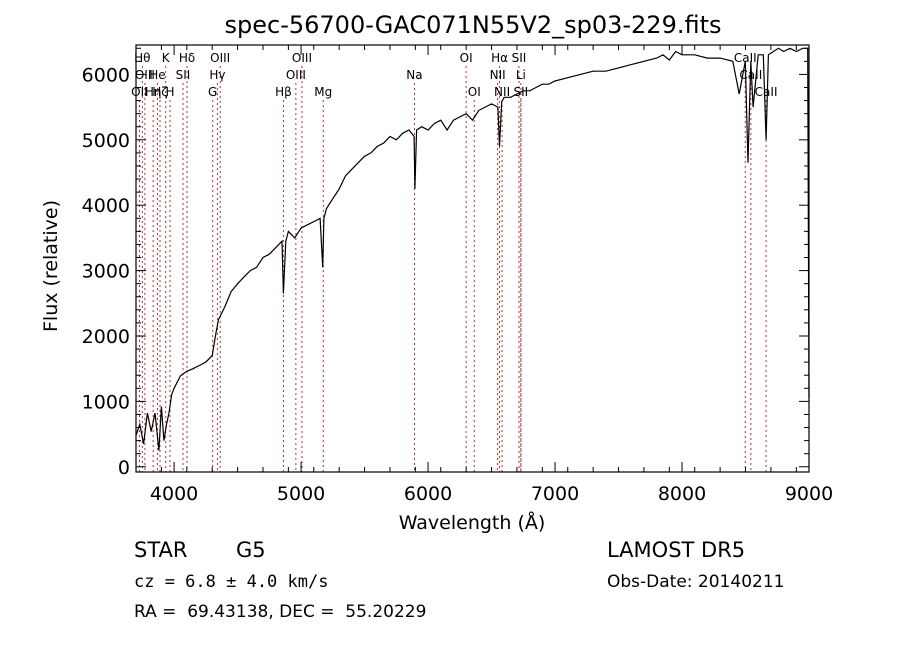 The image size is (900, 649). What do you see at coordinates (51, 266) in the screenshot?
I see `y-axis-label: Flux (relative)` at bounding box center [51, 266].